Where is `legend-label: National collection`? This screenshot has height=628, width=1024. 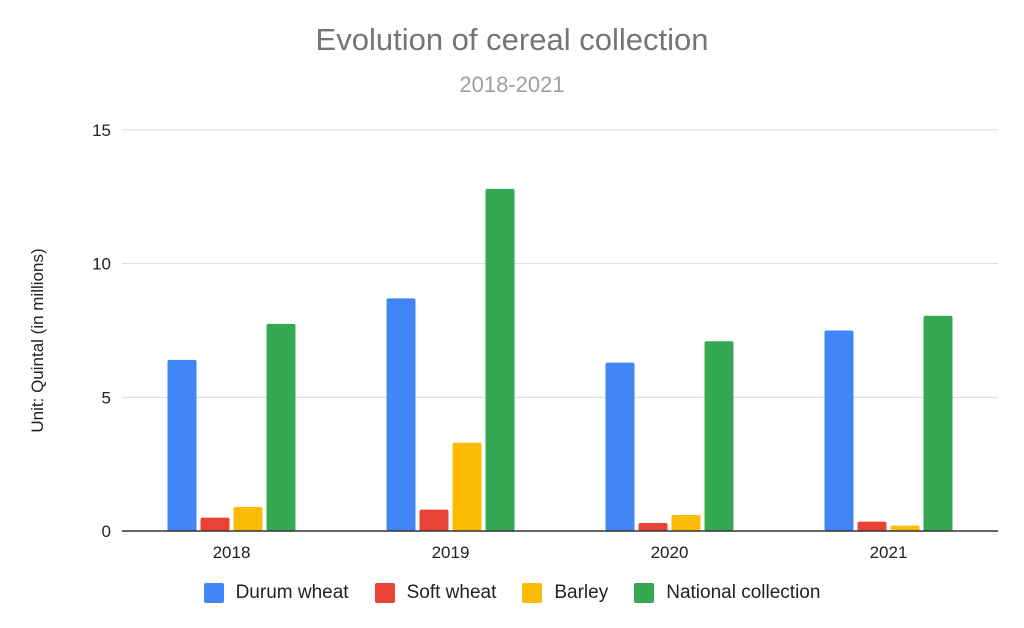
legend-label: National collection is located at coordinates (743, 592).